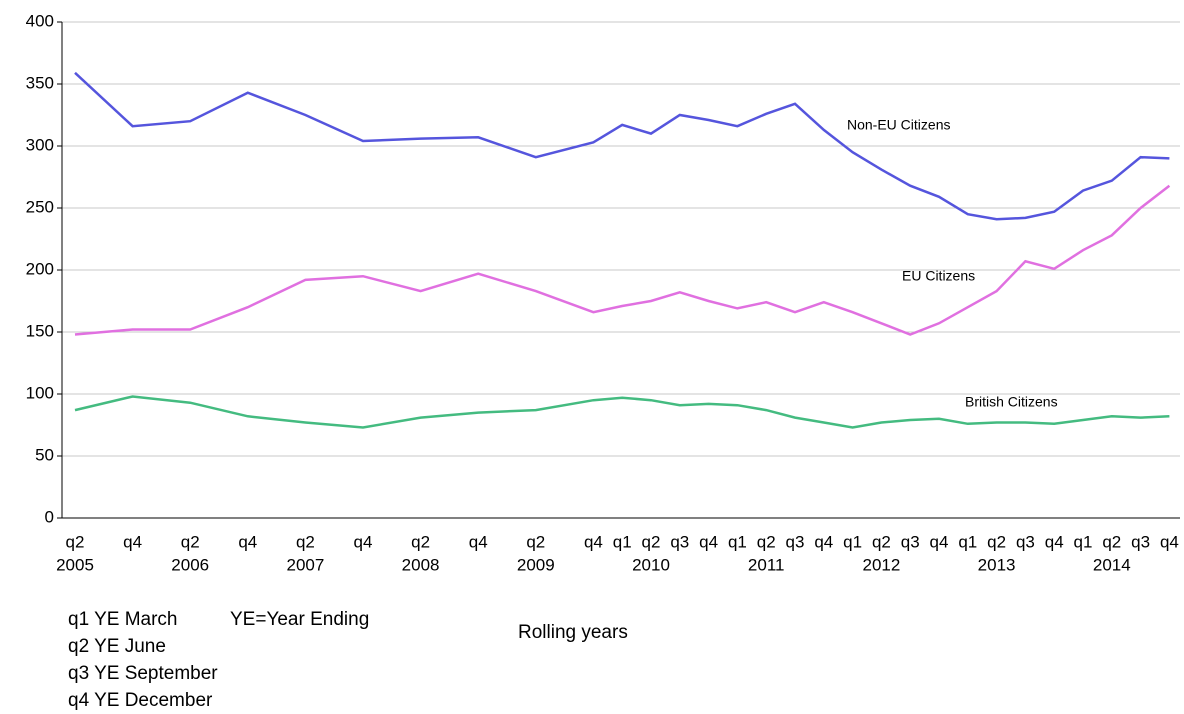  I want to click on series-line, so click(622, 412).